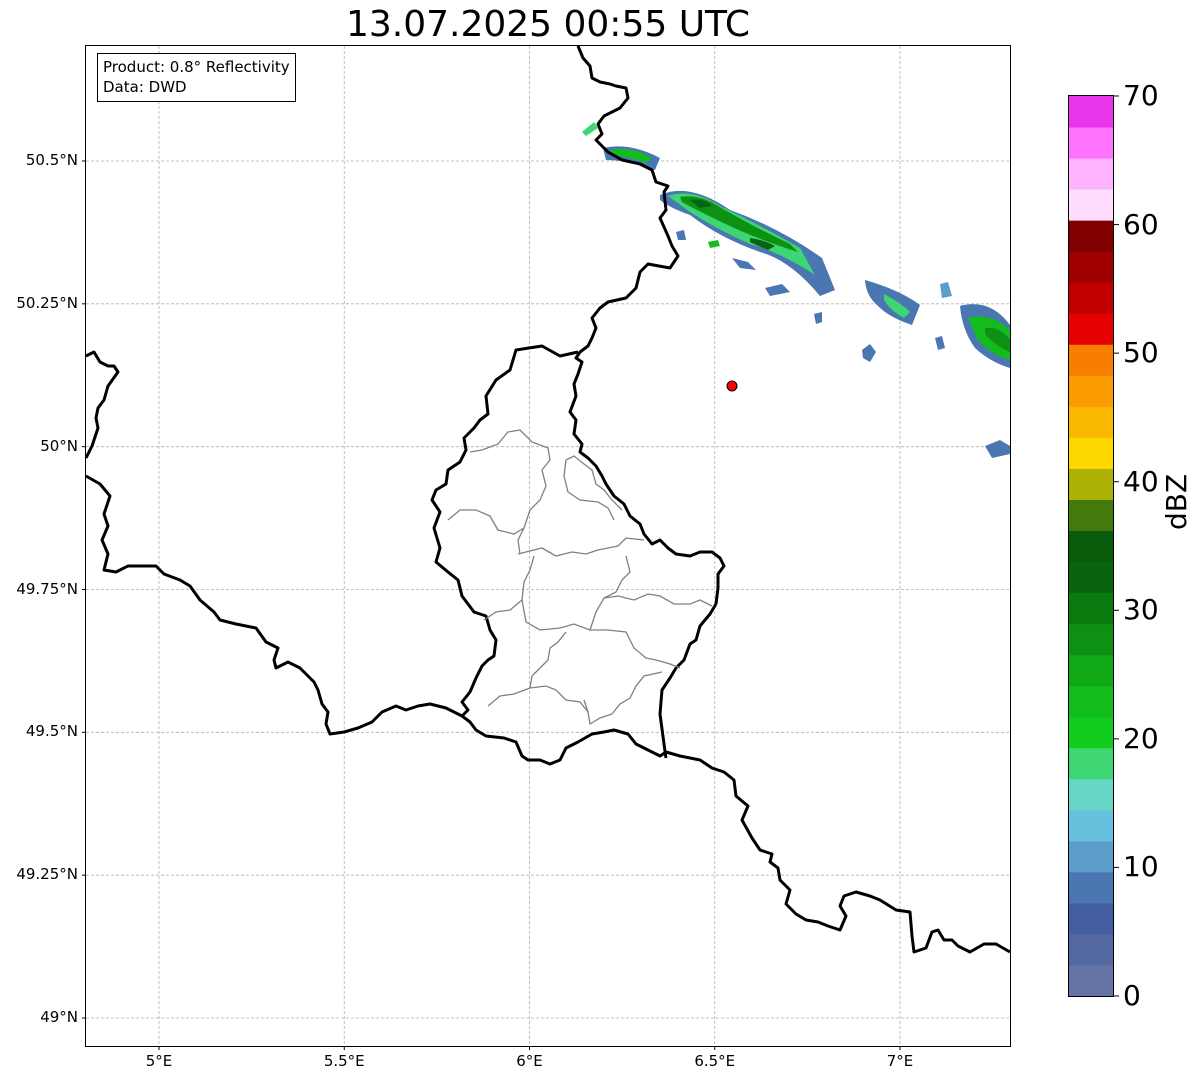 Image resolution: width=1202 pixels, height=1081 pixels. I want to click on radar-site-marker, so click(732, 386).